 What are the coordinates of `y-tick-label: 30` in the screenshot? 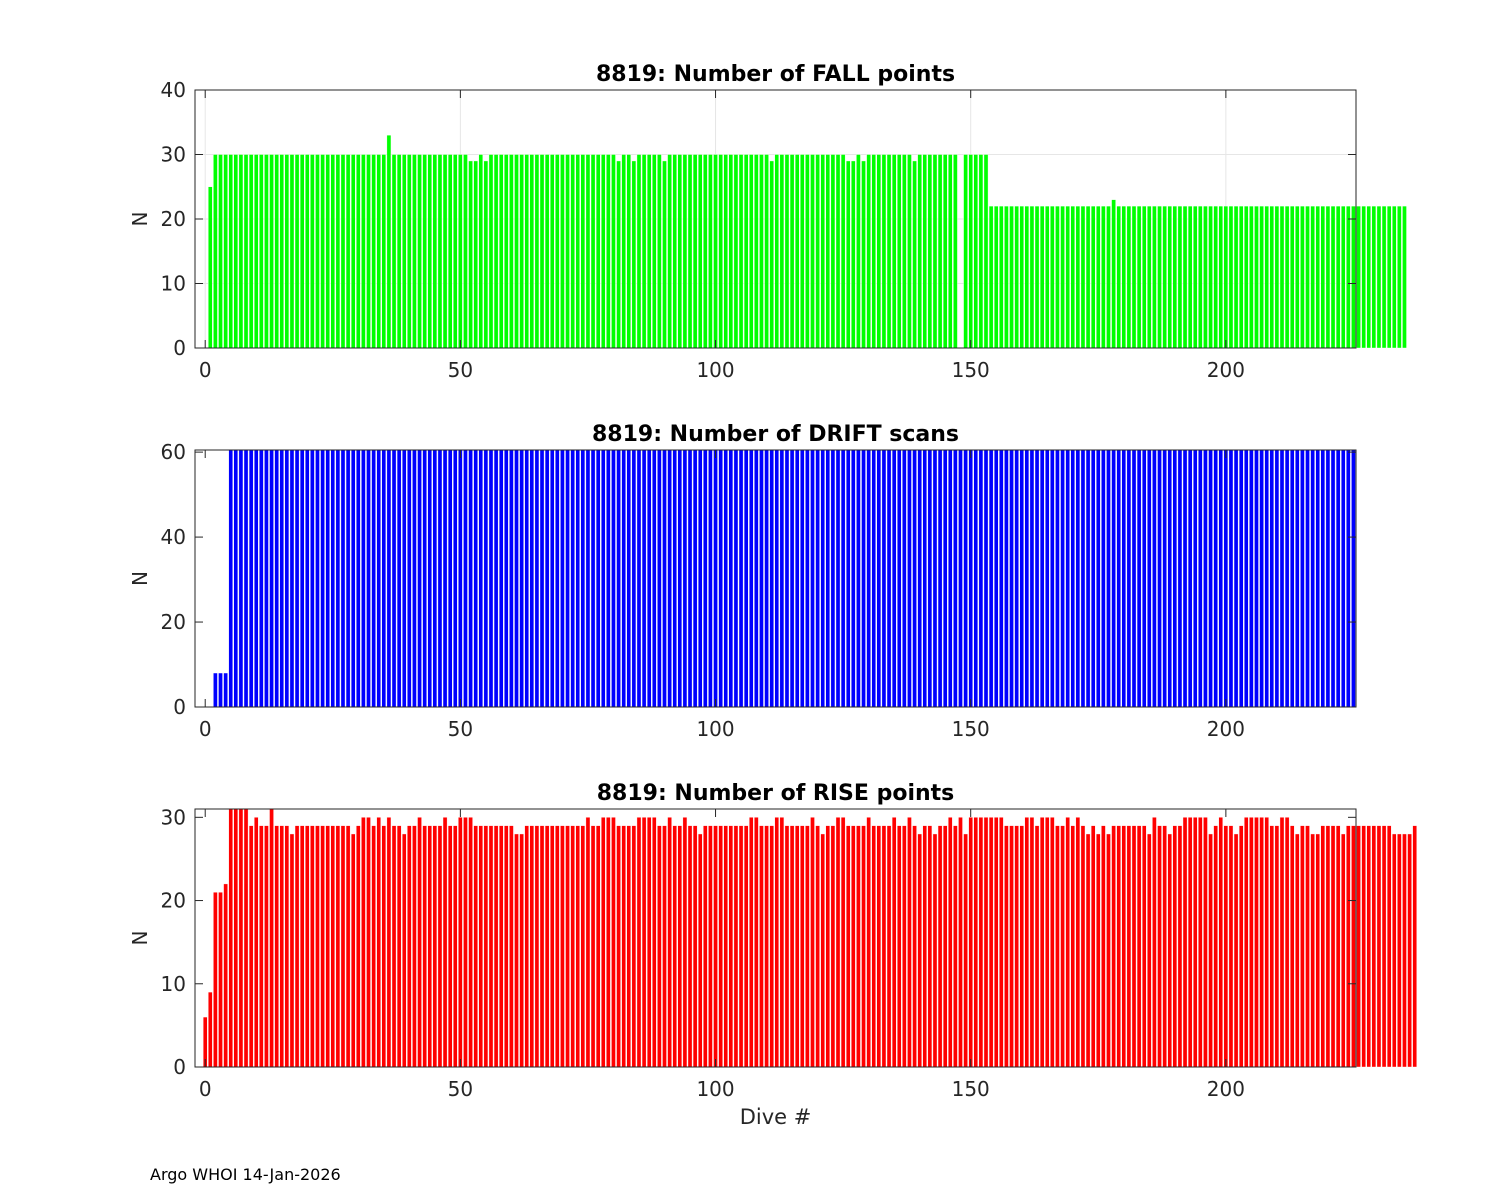 It's located at (173, 817).